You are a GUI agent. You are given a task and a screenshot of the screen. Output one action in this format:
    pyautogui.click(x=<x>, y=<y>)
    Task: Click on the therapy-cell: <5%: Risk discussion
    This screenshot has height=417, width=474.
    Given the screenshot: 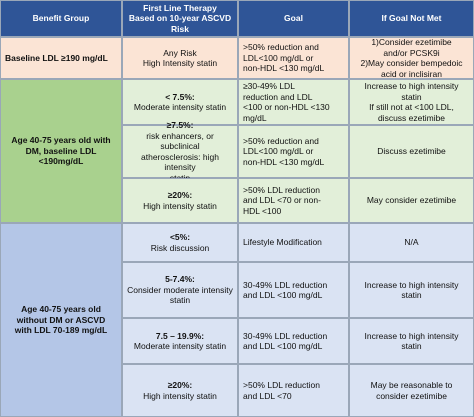 What is the action you would take?
    pyautogui.click(x=180, y=242)
    